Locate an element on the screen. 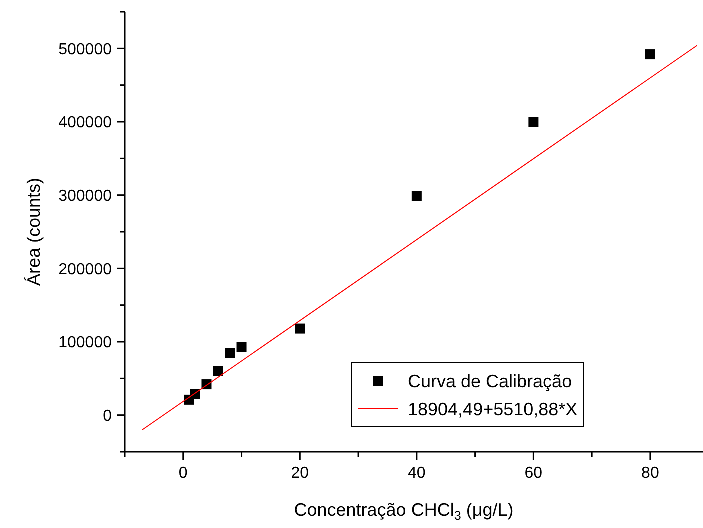 Image resolution: width=703 pixels, height=528 pixels. y-tick-label: 100000 is located at coordinates (85, 343).